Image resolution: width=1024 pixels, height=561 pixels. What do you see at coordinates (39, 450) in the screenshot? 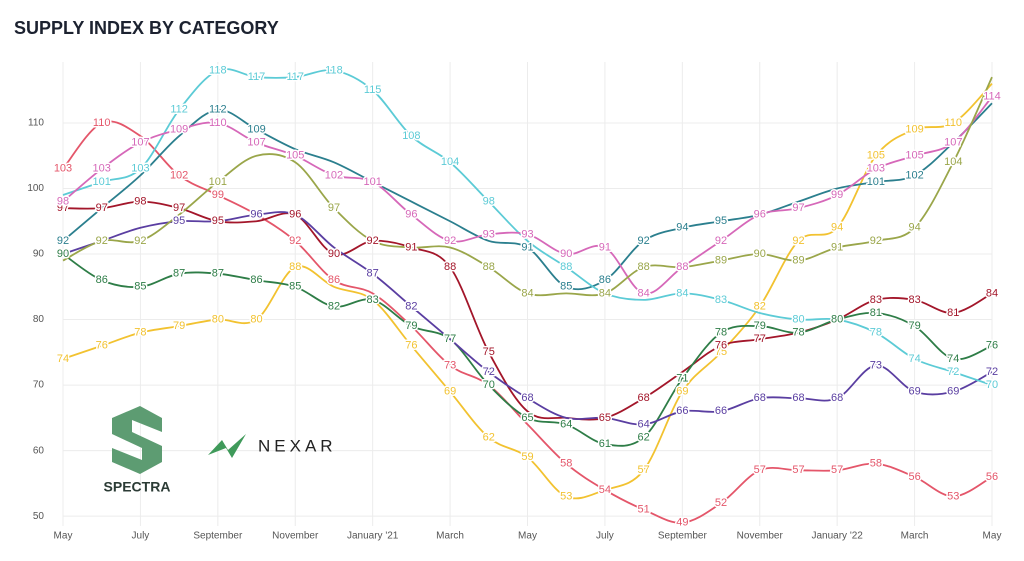
I see `y-tick-label: 60` at bounding box center [39, 450].